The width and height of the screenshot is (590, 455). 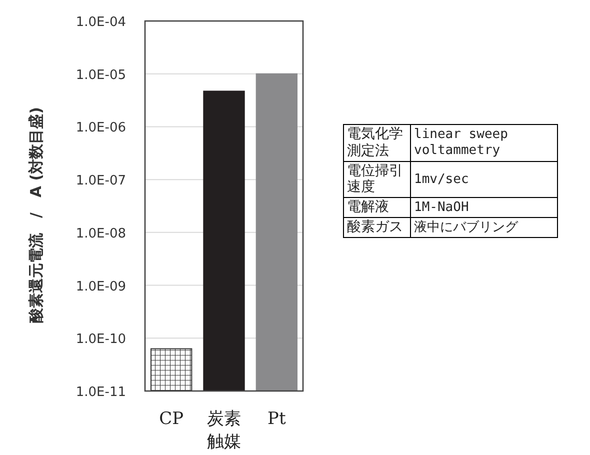 What do you see at coordinates (101, 286) in the screenshot?
I see `y-tick-label: 1.0E-09` at bounding box center [101, 286].